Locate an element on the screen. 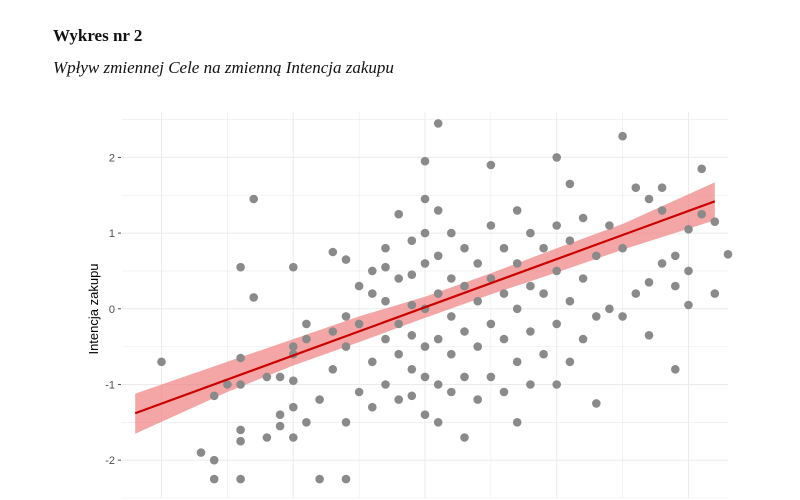 This screenshot has height=500, width=800. y-axis-title: Intencja zakupu is located at coordinates (93, 308).